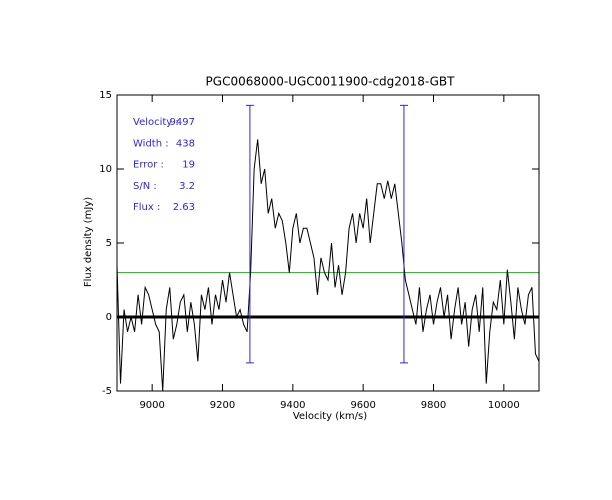  What do you see at coordinates (433, 405) in the screenshot?
I see `x-tick-label: 9800` at bounding box center [433, 405].